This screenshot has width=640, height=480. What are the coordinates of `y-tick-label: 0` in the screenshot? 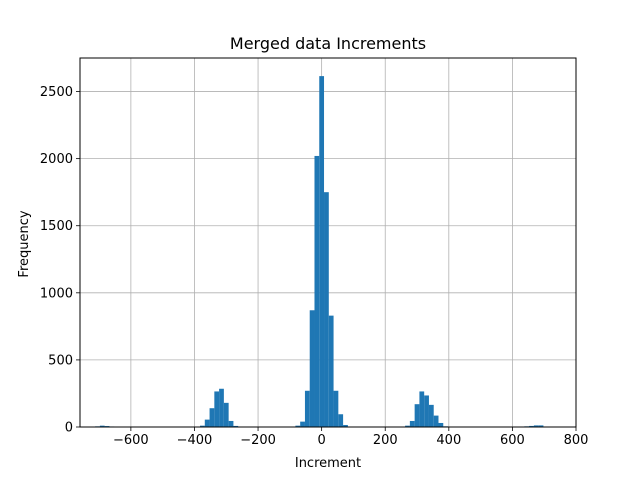 It's located at (69, 428).